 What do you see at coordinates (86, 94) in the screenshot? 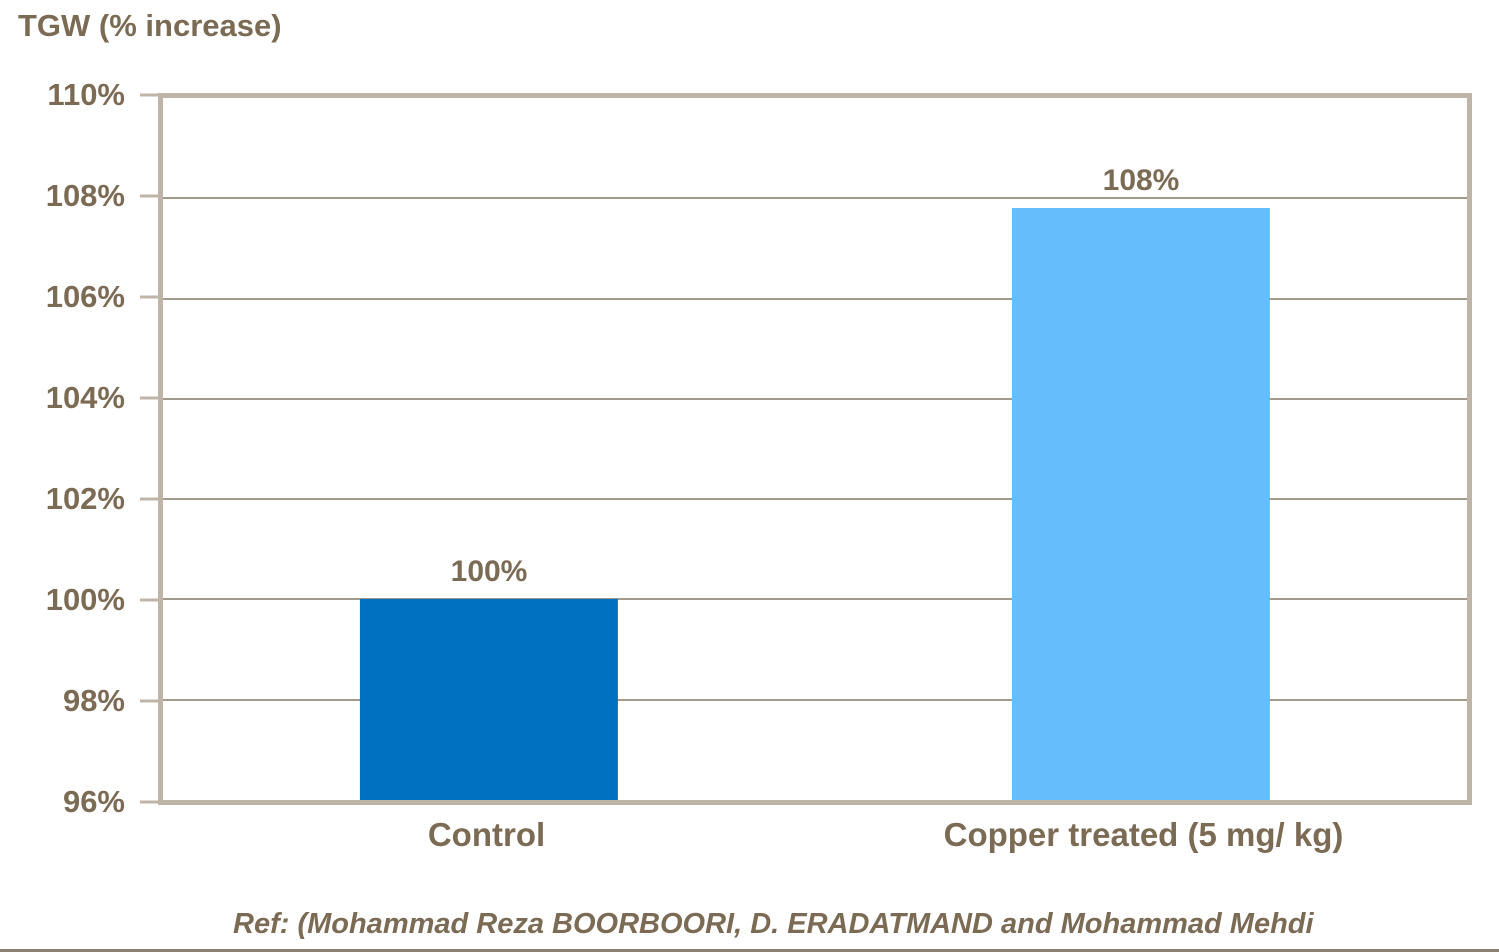
I see `y-tick-label: 110%` at bounding box center [86, 94].